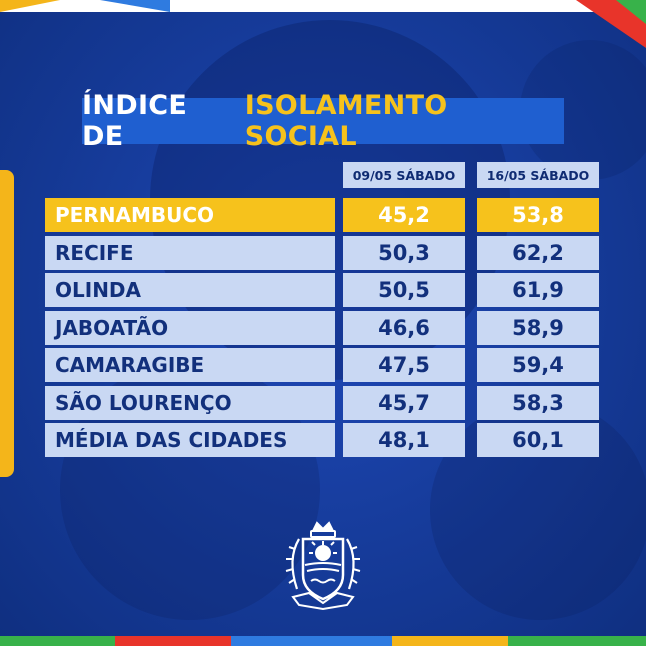 The height and width of the screenshot is (646, 646). Describe the element at coordinates (135, 6) in the screenshot. I see `top-blue-accent` at that location.